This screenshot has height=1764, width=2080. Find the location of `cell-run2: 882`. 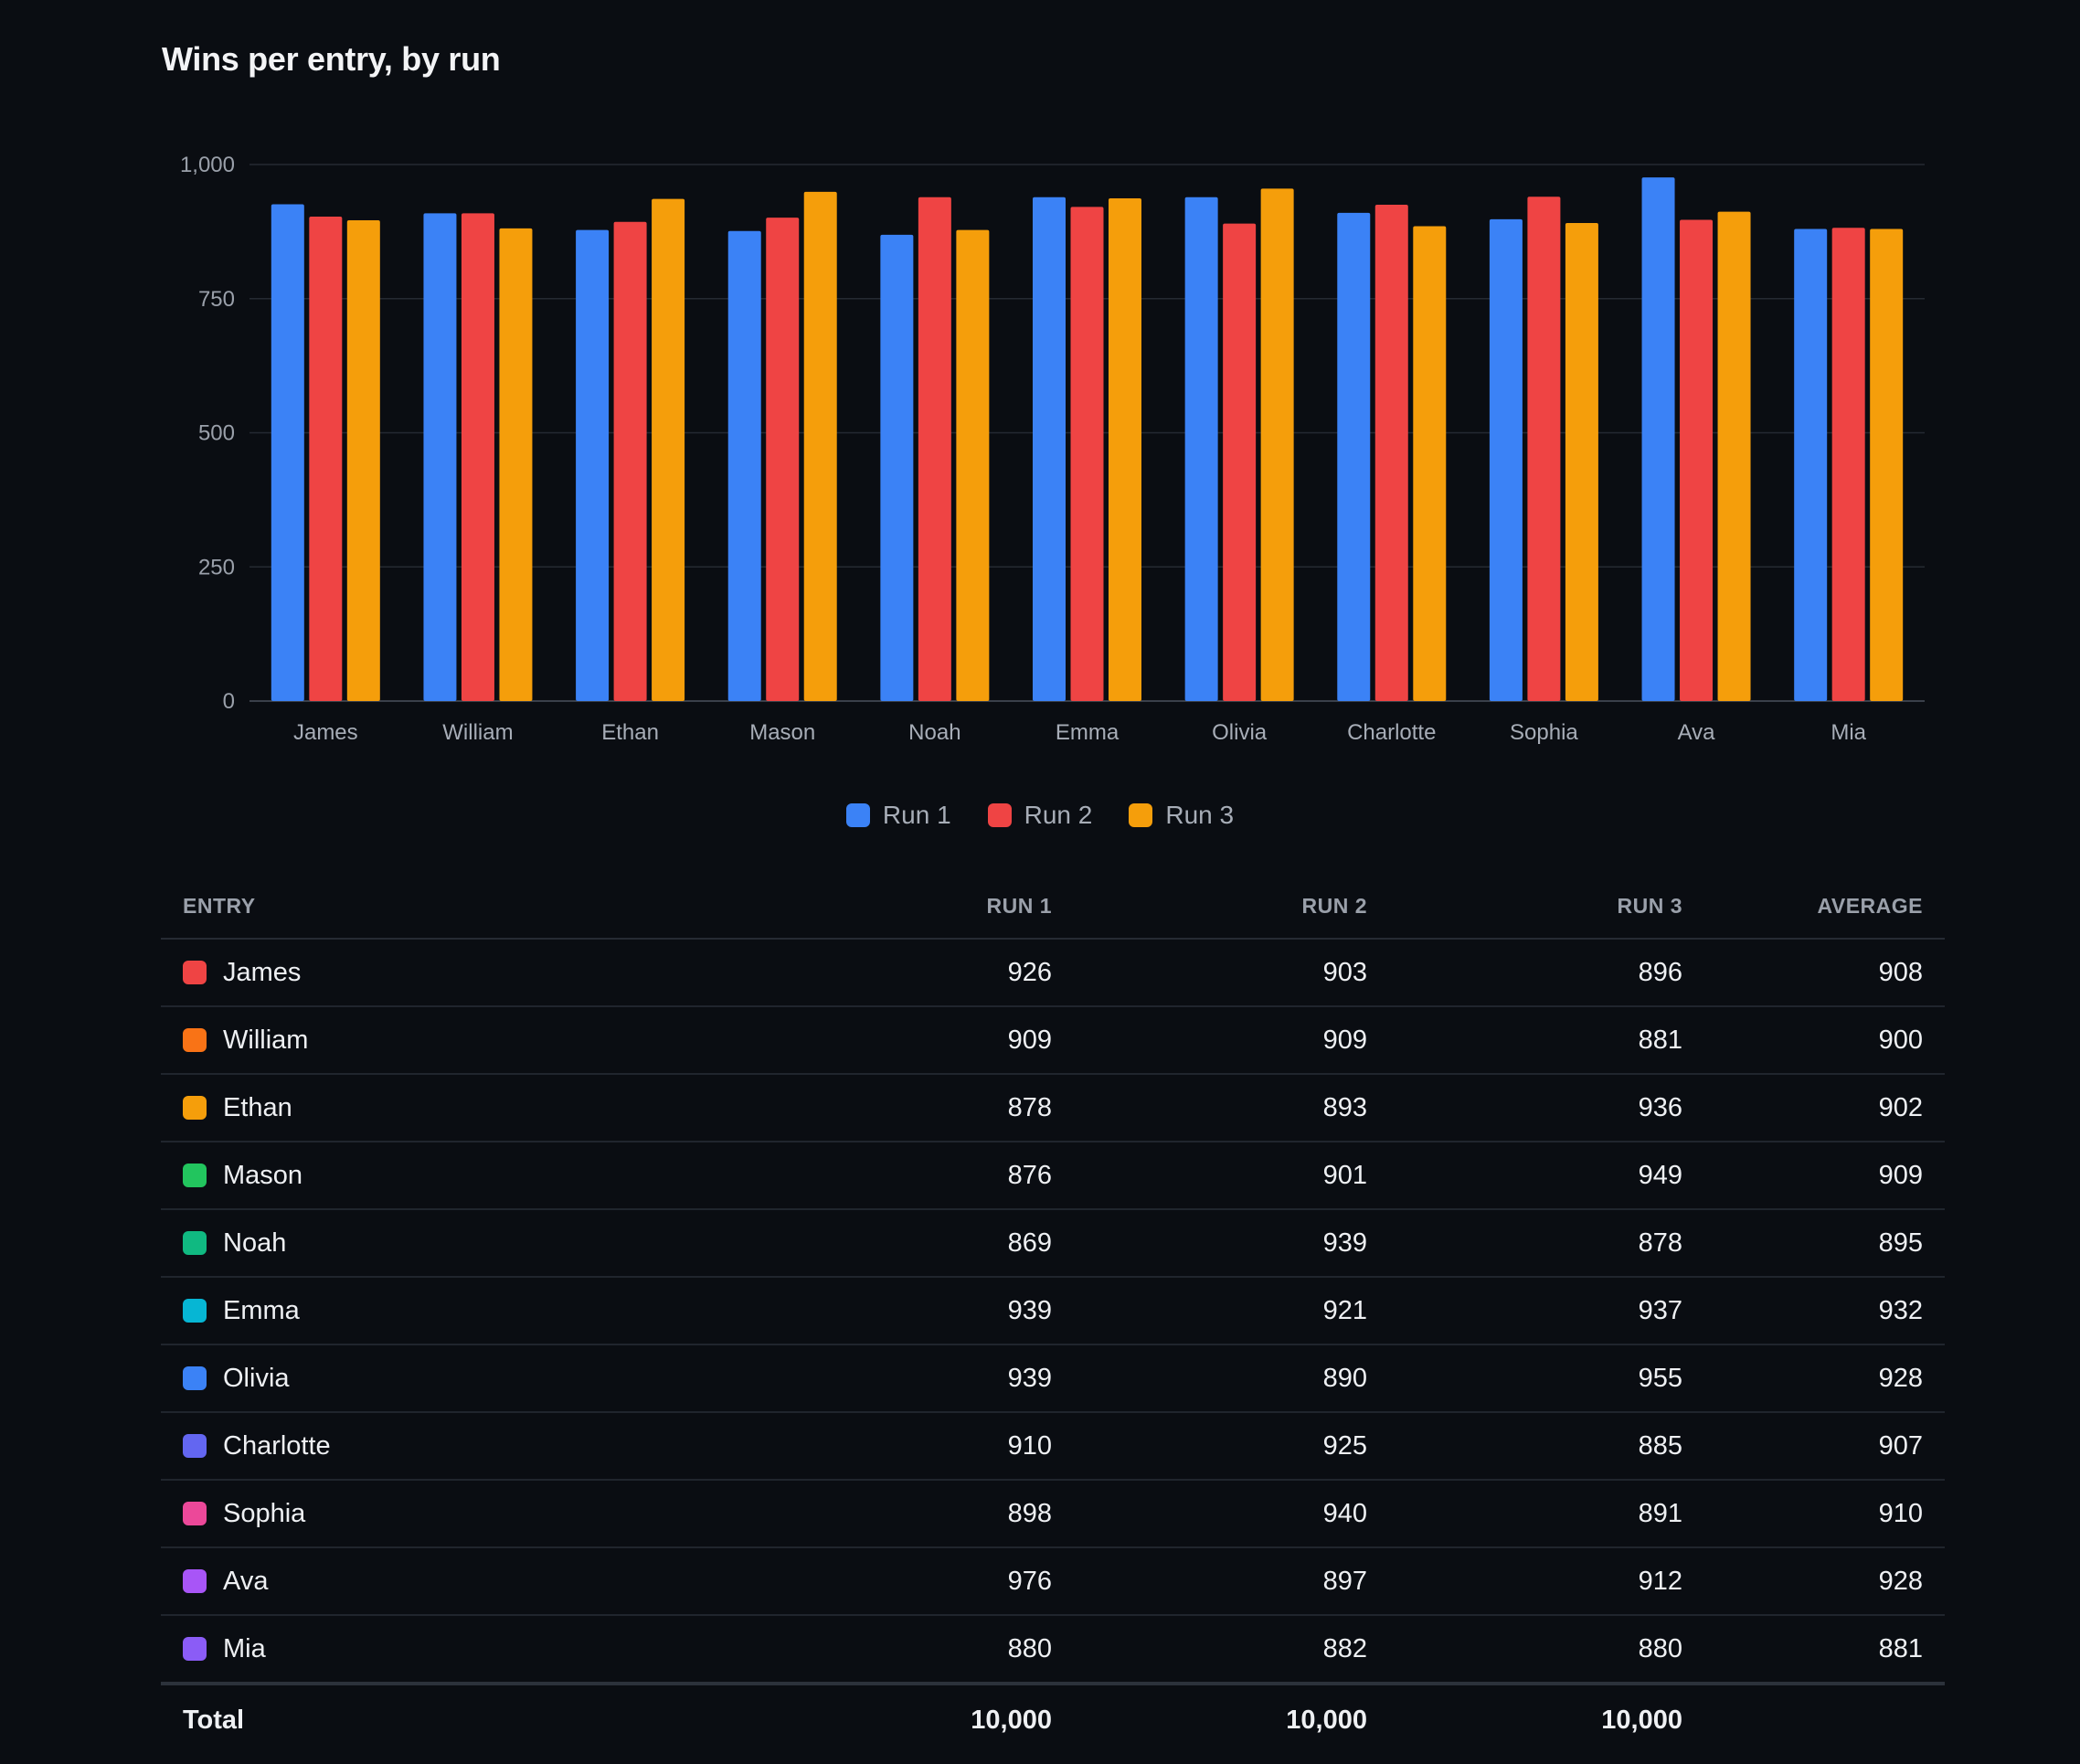

cell-run2: 882 is located at coordinates (1231, 1649).